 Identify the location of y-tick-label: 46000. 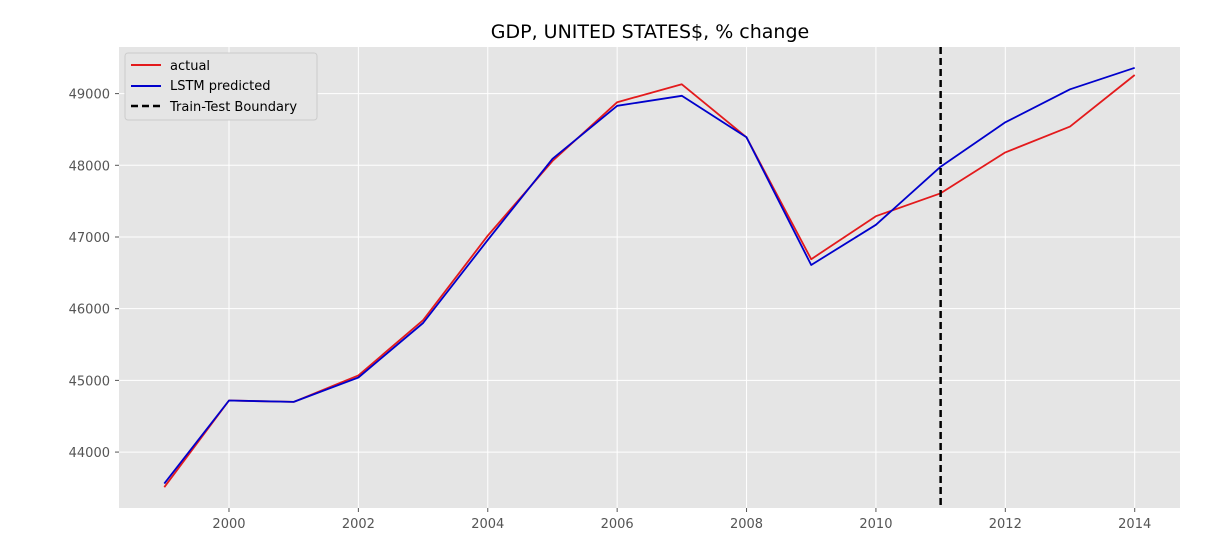
(89, 310).